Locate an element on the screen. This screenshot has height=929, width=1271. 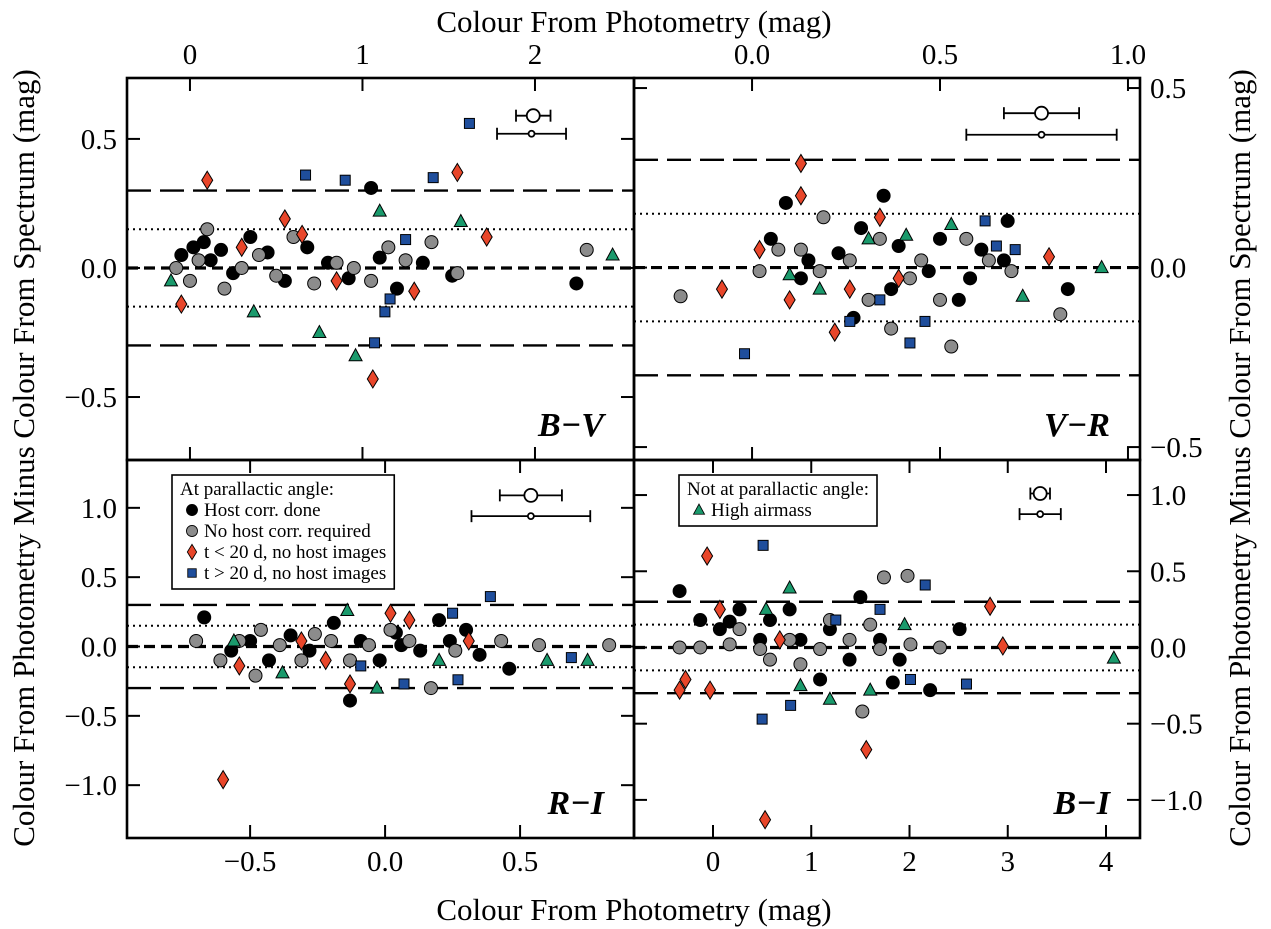
x-tick-label: 0 is located at coordinates (713, 862).